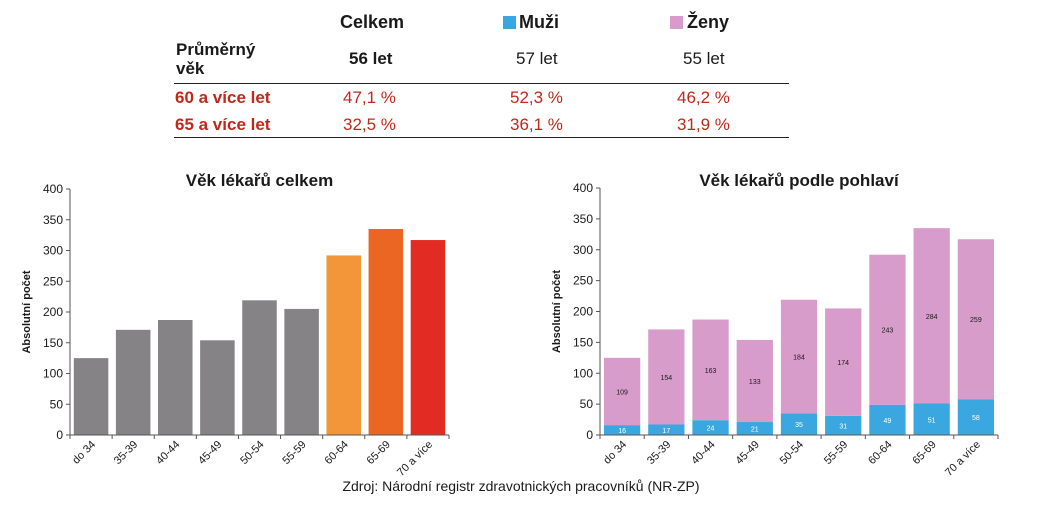  I want to click on right-chart-xtick-label: 60-64, so click(880, 453).